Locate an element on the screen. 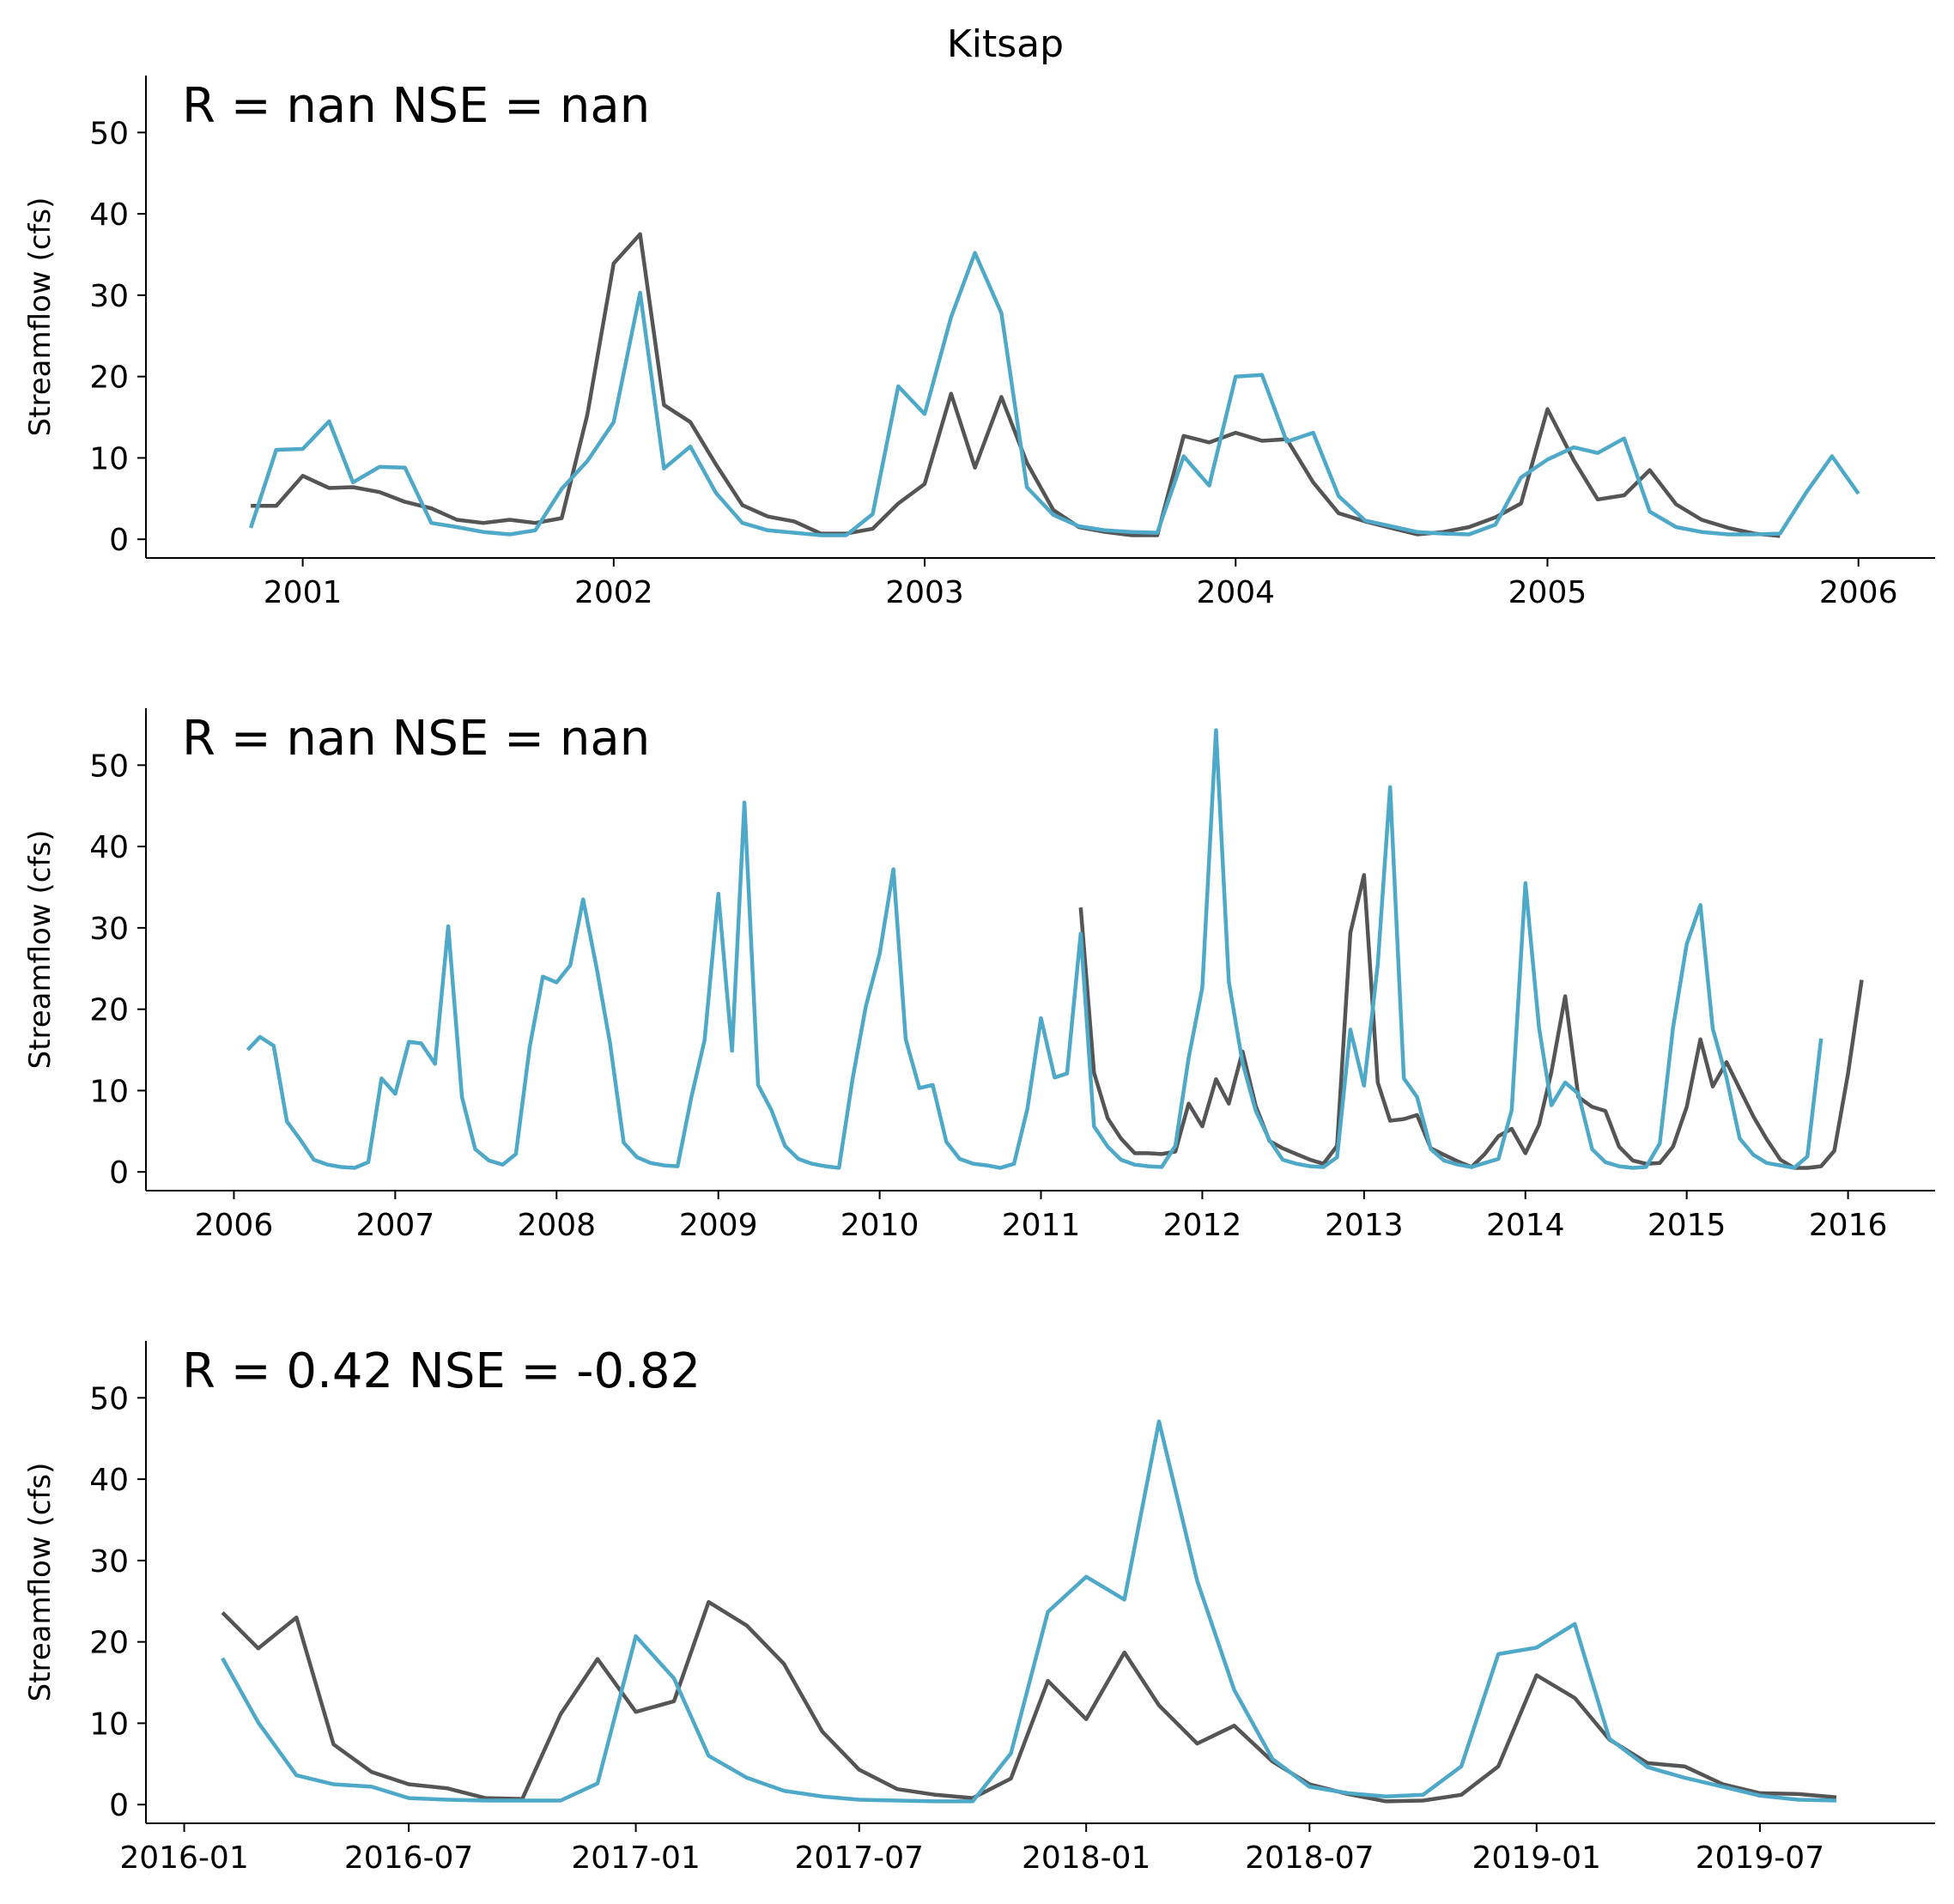 The height and width of the screenshot is (1904, 1954). simulated-line is located at coordinates (1054, 394).